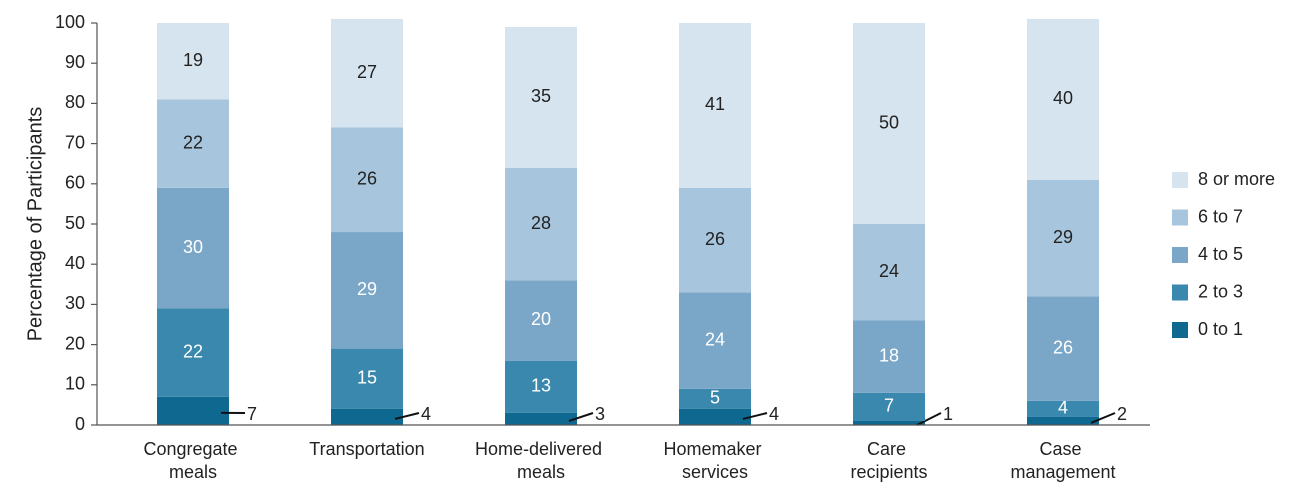 The image size is (1295, 489). I want to click on y-tick-label: 100, so click(70, 22).